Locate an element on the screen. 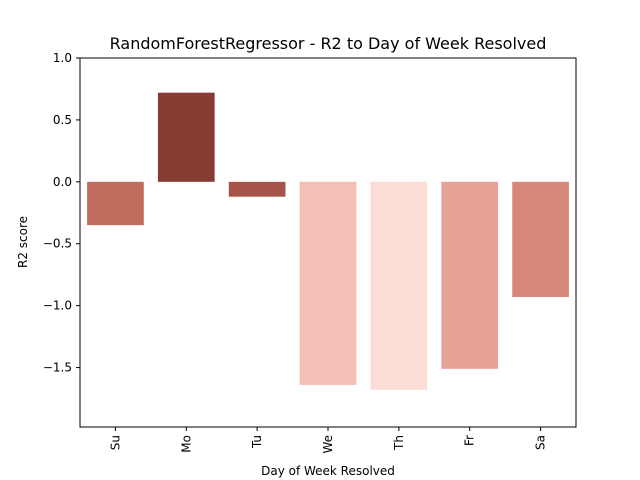 The width and height of the screenshot is (640, 480). x-axis-label: Day of Week Resolved is located at coordinates (328, 471).